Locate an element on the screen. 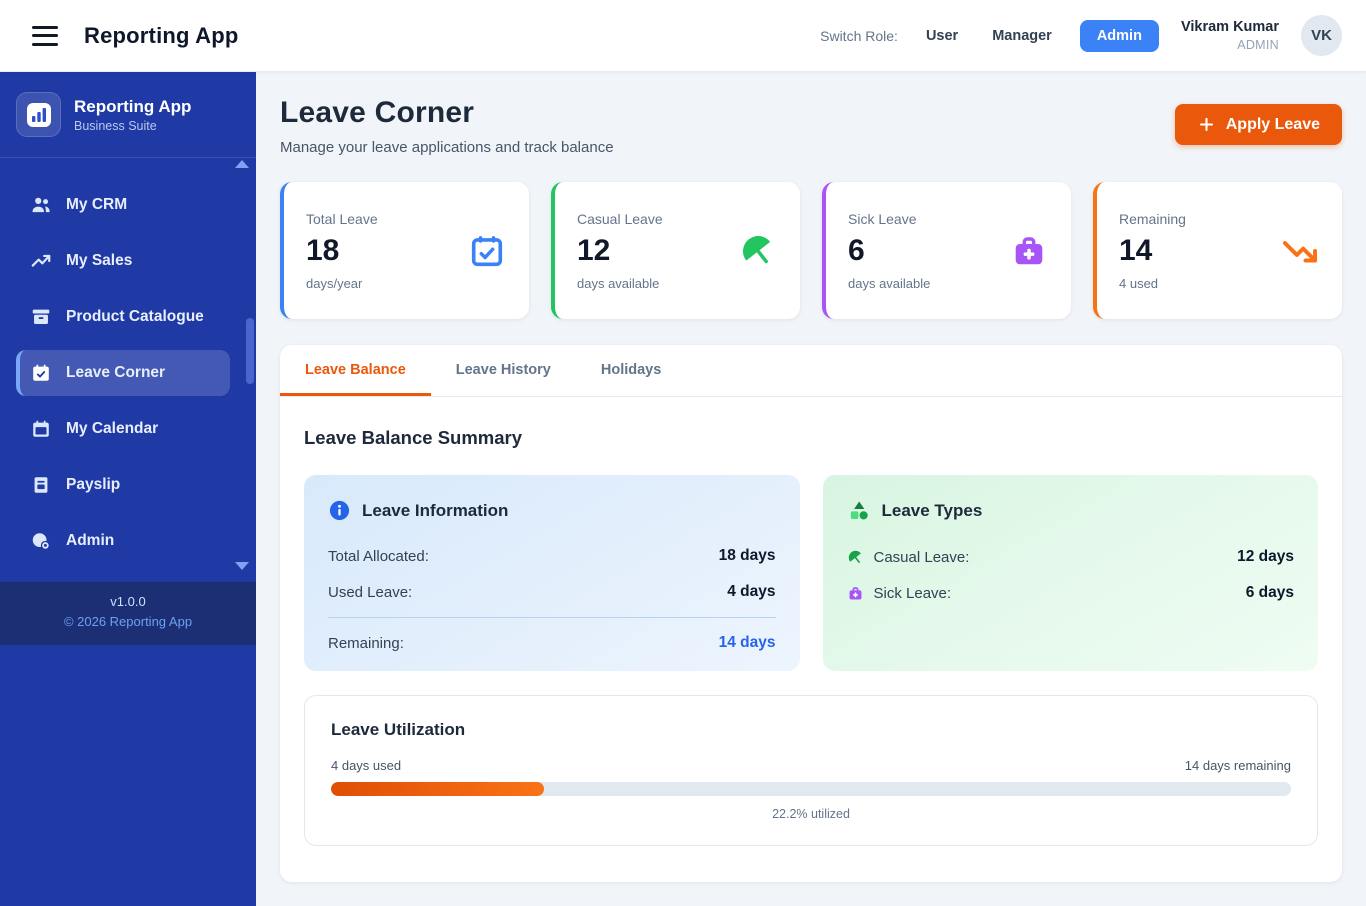 The image size is (1366, 906). section-heading: Leave Balance Summary is located at coordinates (413, 437).